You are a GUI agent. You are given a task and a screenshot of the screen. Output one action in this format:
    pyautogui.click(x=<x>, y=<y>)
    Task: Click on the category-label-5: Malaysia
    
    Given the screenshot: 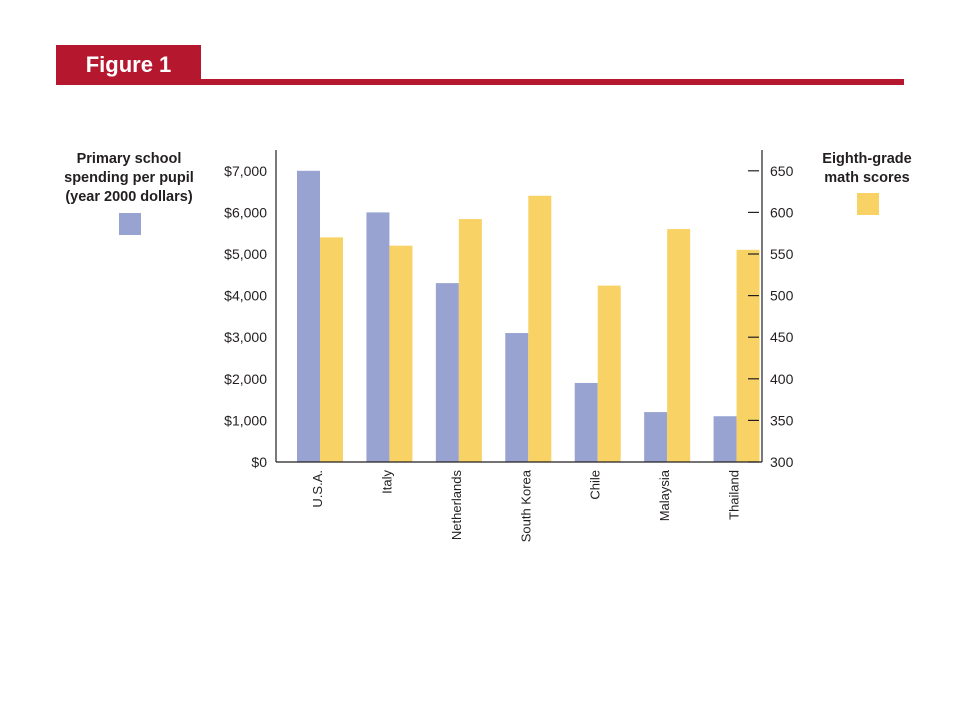 What is the action you would take?
    pyautogui.click(x=664, y=495)
    